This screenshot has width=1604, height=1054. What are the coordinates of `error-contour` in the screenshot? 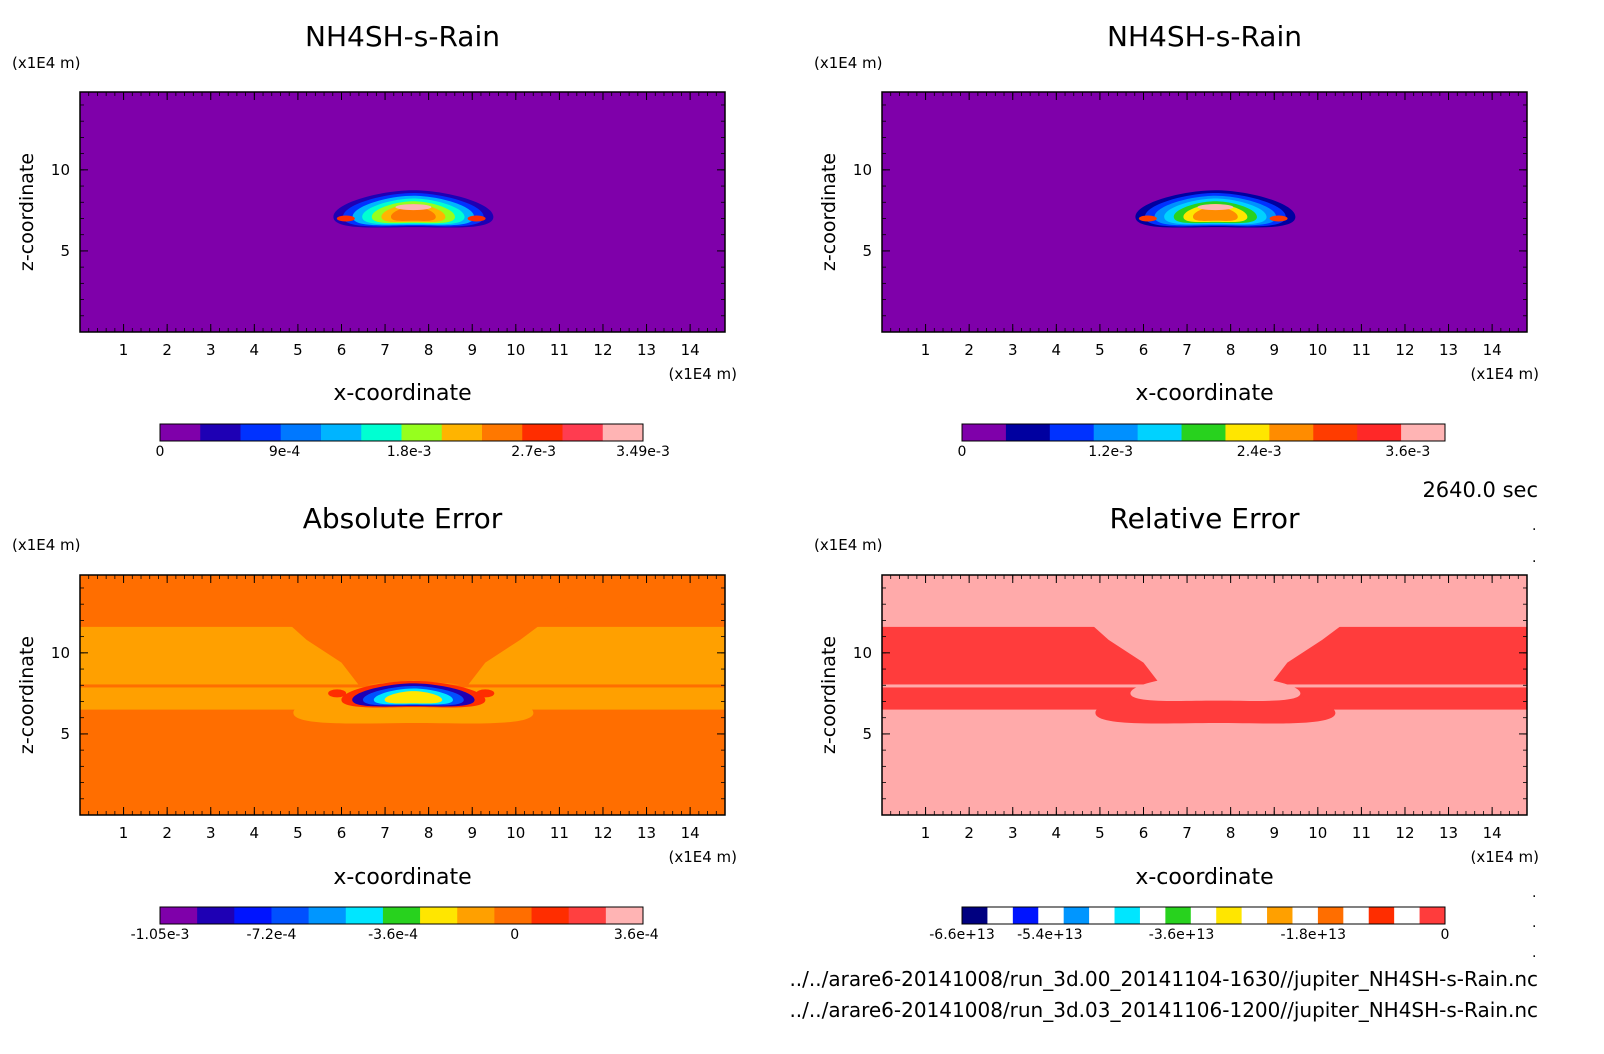 It's located at (1215, 688).